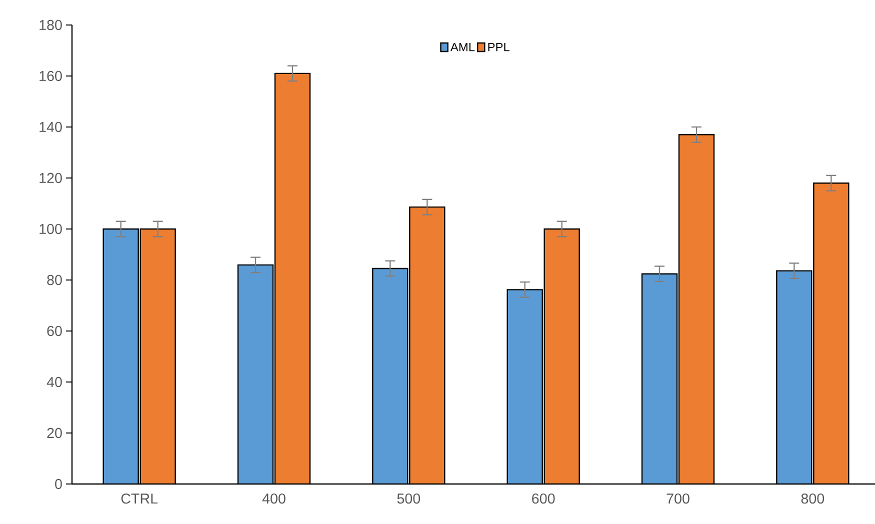 Image resolution: width=875 pixels, height=524 pixels. What do you see at coordinates (462, 47) in the screenshot?
I see `legend-label: AML` at bounding box center [462, 47].